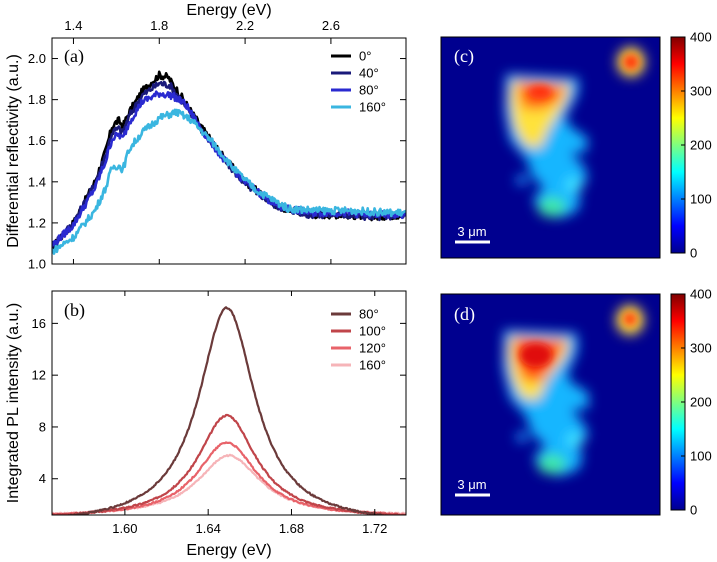  I want to click on panel-a-xtick-label: 2.2, so click(245, 25).